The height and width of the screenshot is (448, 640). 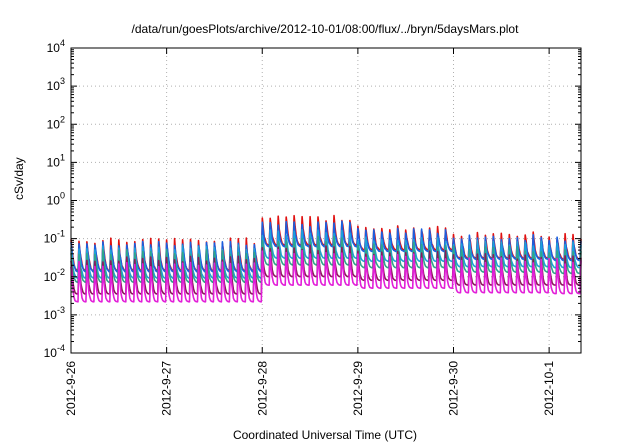 What do you see at coordinates (56, 199) in the screenshot?
I see `y-tick-label: 10⁰` at bounding box center [56, 199].